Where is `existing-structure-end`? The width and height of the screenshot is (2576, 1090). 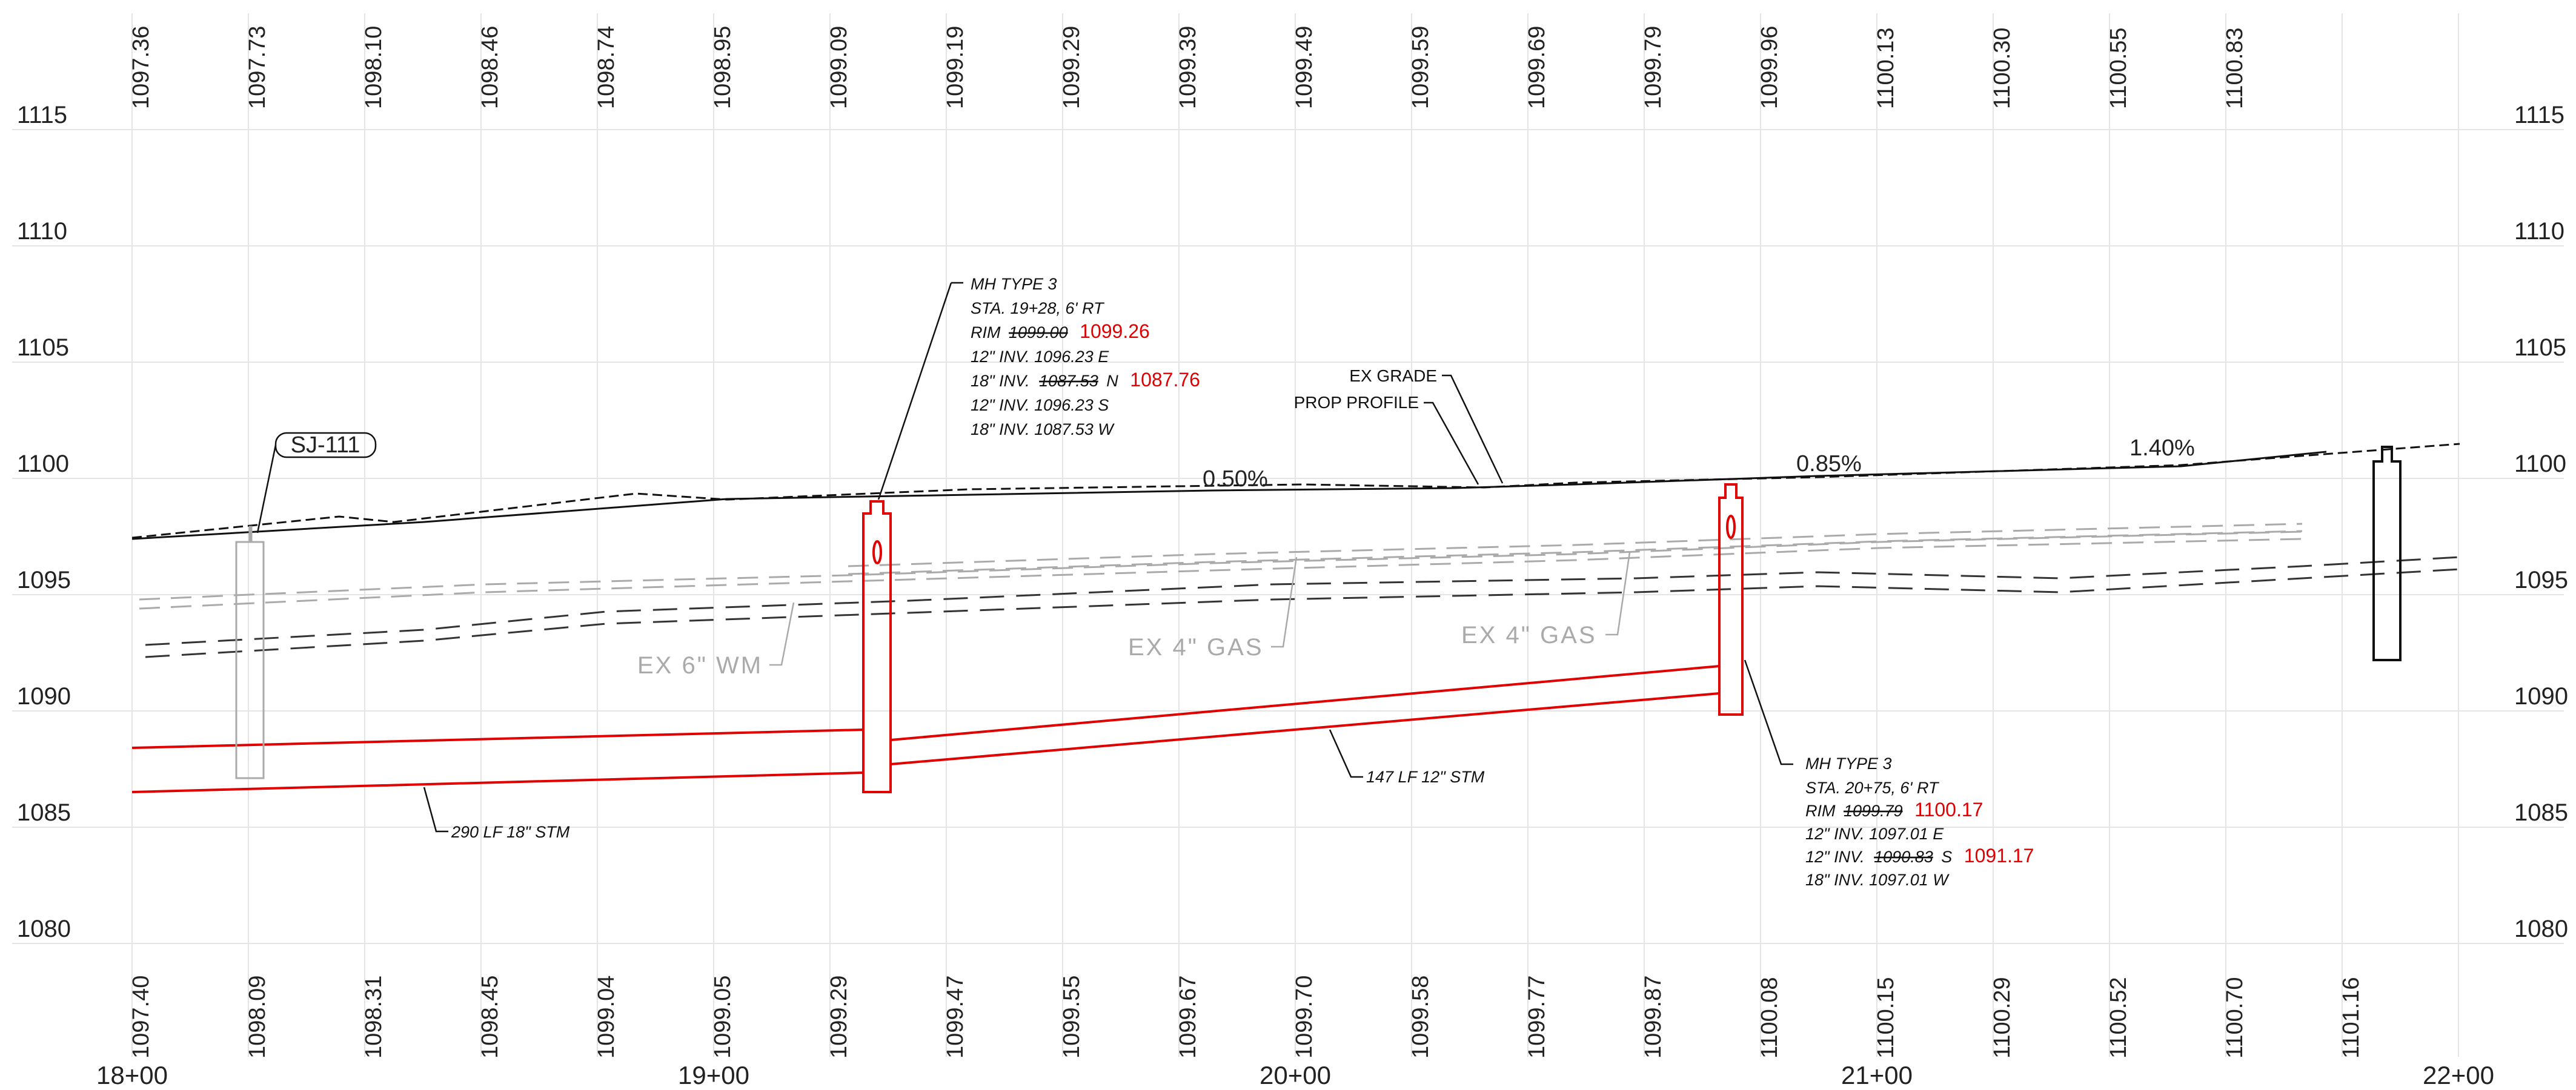
existing-structure-end is located at coordinates (2387, 553).